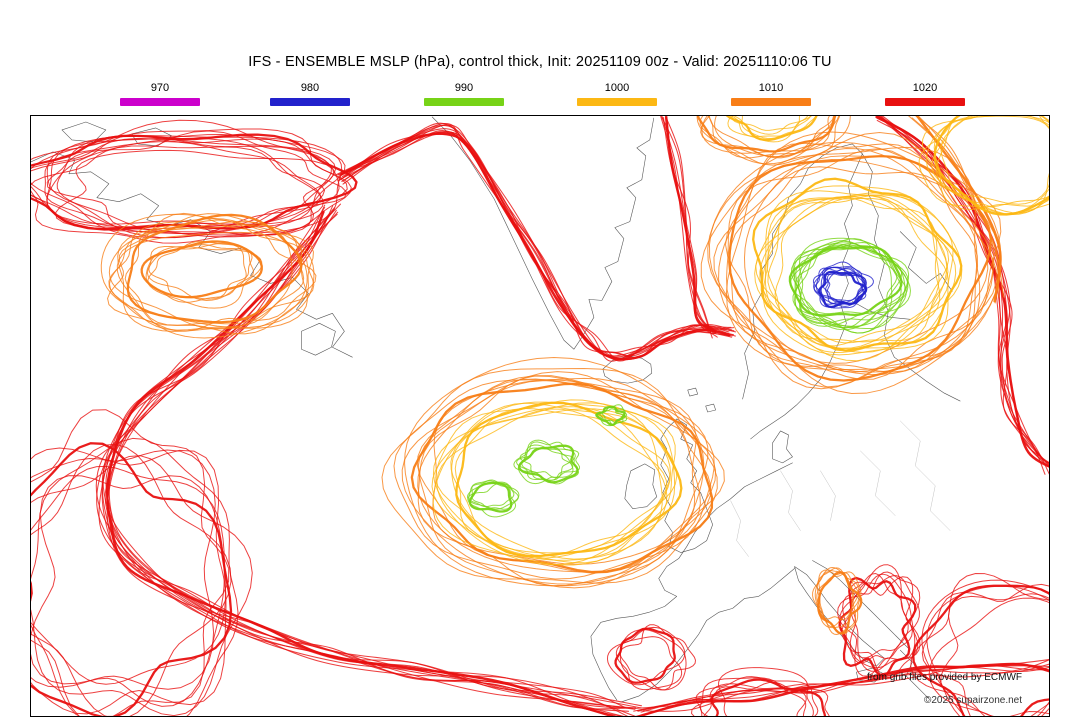 The width and height of the screenshot is (1080, 718). Describe the element at coordinates (925, 88) in the screenshot. I see `legend-label: 1020` at that location.